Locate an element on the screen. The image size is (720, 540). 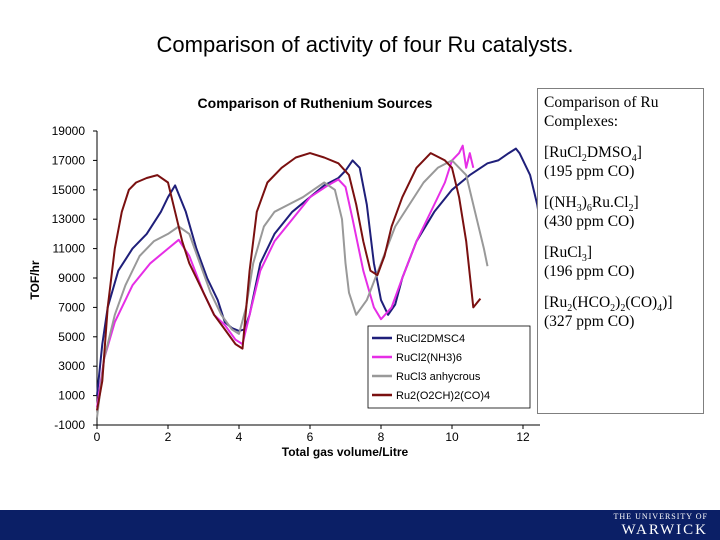
y-tick-label: 11000 is located at coordinates (69, 249).